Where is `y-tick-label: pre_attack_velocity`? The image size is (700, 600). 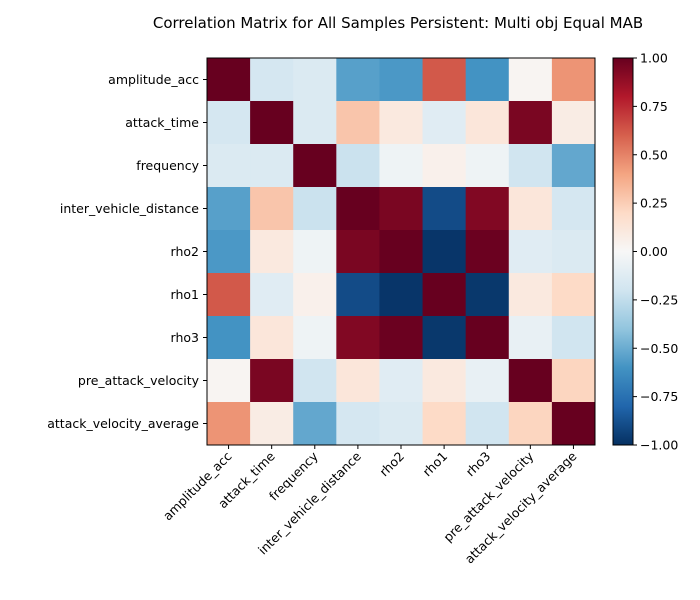 y-tick-label: pre_attack_velocity is located at coordinates (139, 380).